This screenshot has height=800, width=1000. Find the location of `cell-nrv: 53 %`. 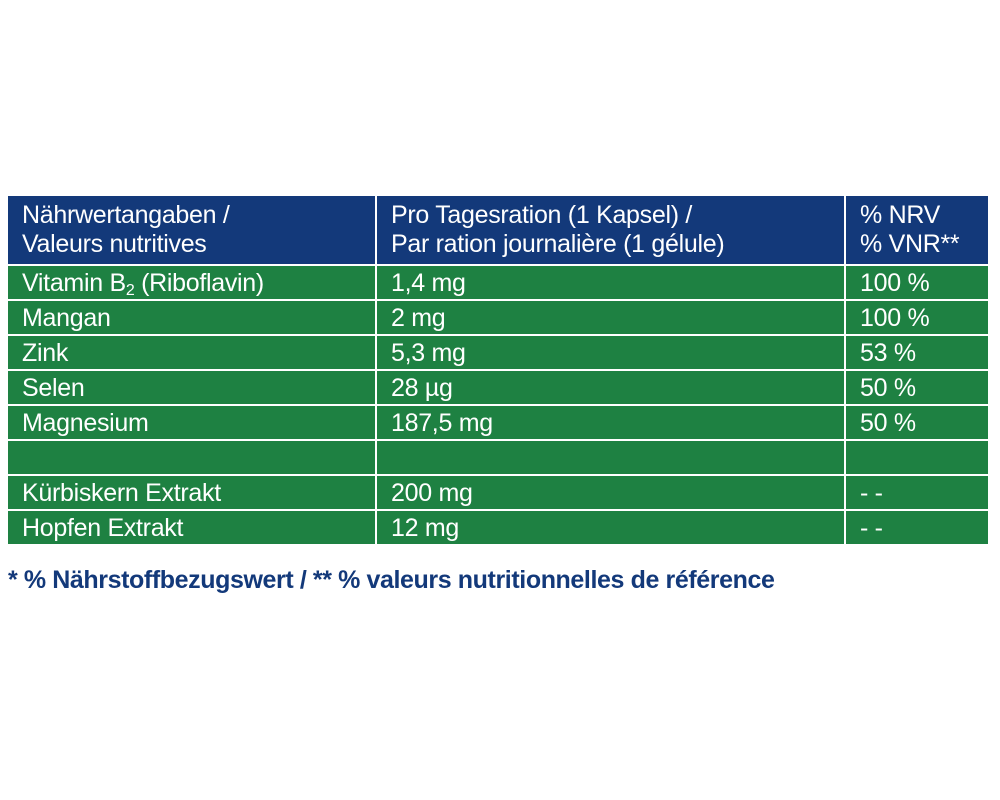

cell-nrv: 53 % is located at coordinates (917, 352).